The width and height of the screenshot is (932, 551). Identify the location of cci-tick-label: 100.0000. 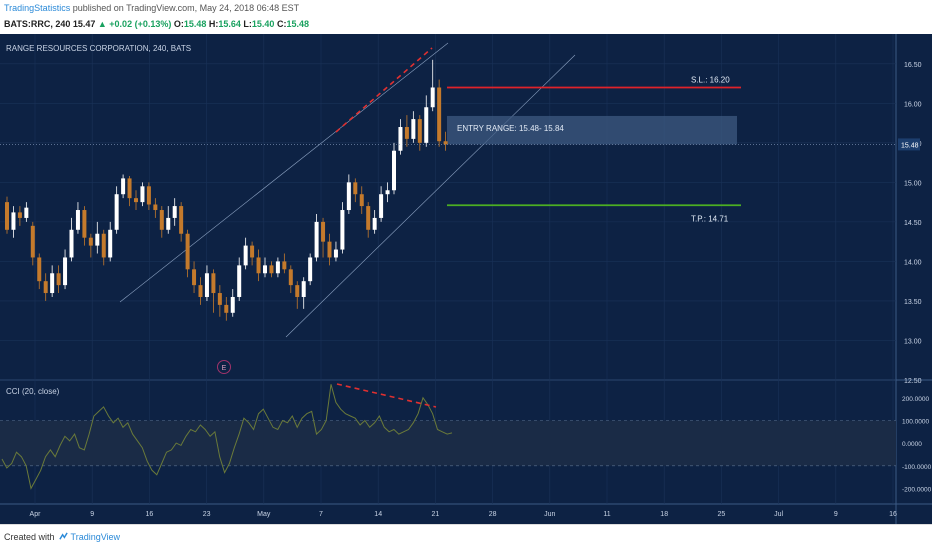
(915, 421).